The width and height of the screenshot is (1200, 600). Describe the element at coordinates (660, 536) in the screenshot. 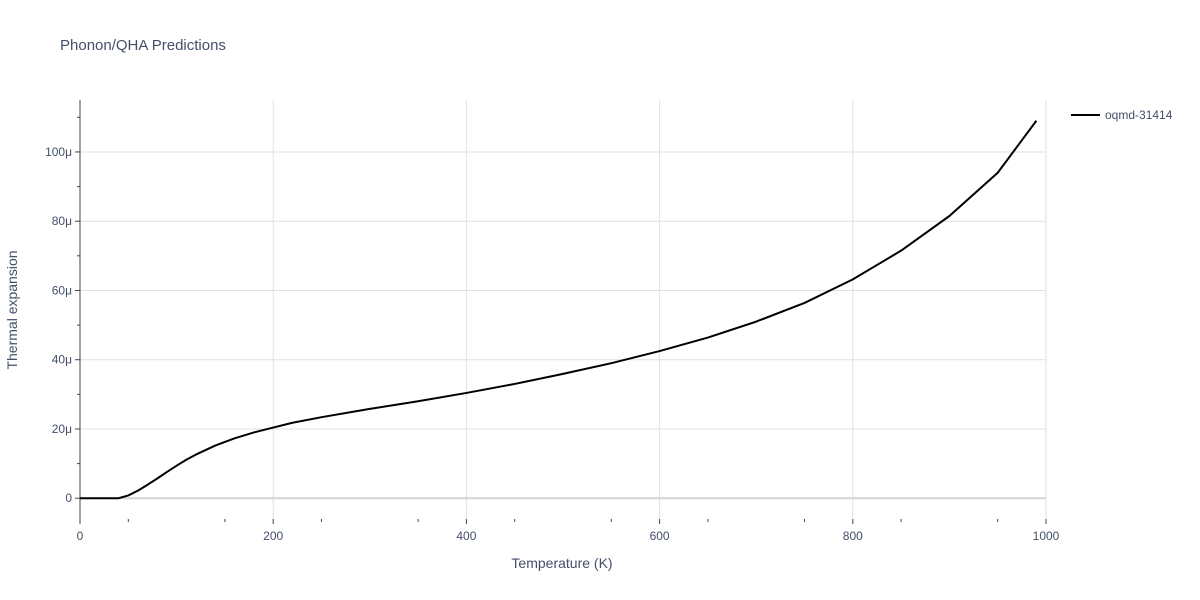

I see `x-tick-label: 600` at that location.